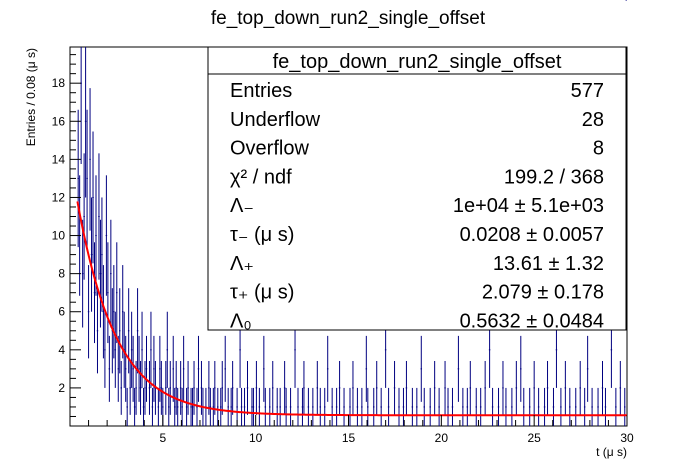 The width and height of the screenshot is (696, 472). I want to click on y-tick-label: 10, so click(59, 236).